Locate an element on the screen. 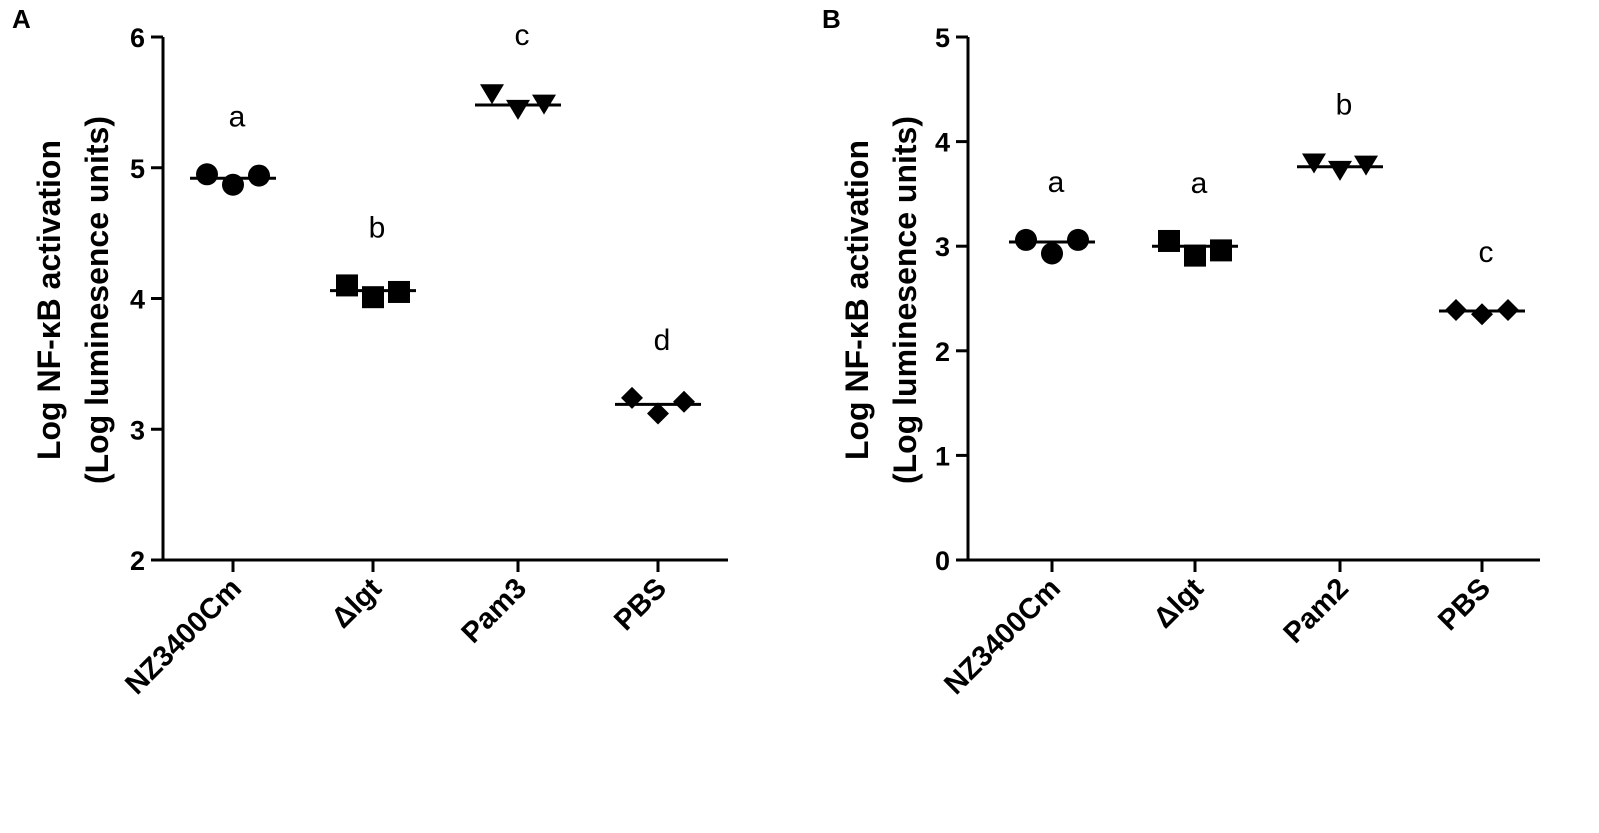 The image size is (1599, 833). panel-b-y-ticks: 0 1 2 3 4 5 is located at coordinates (951, 299).